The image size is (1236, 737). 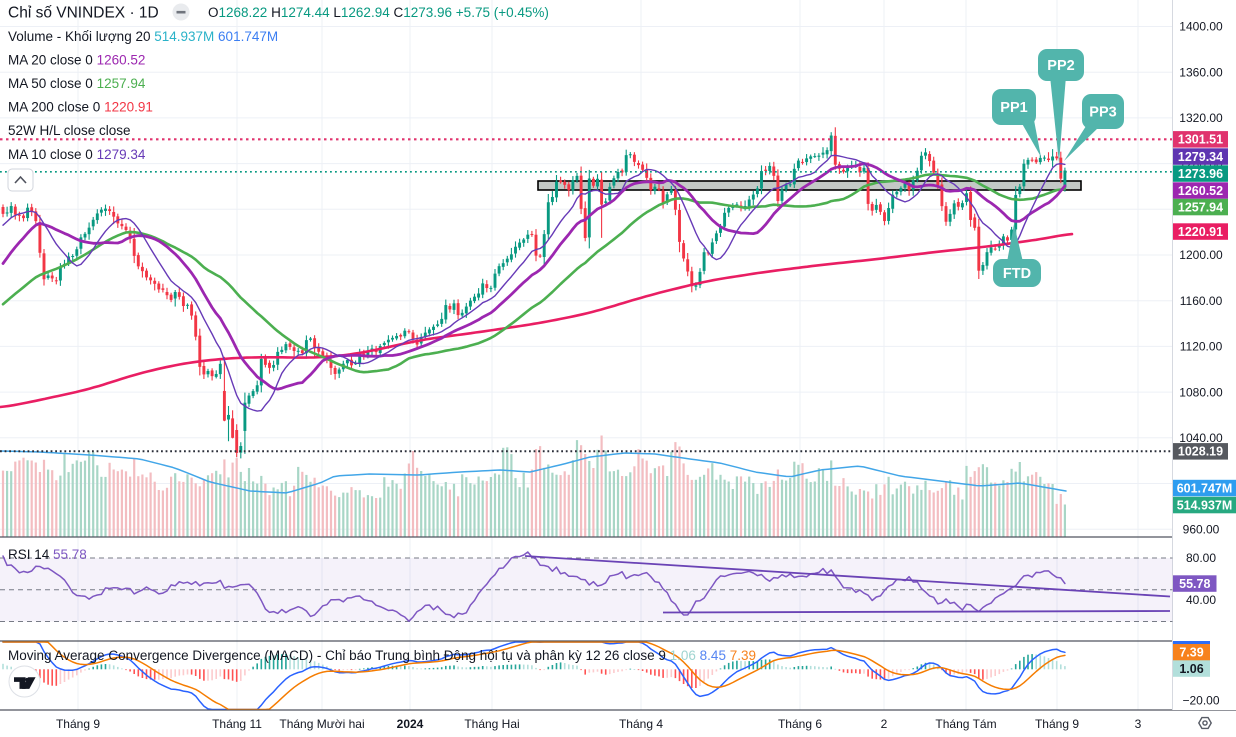 I want to click on svg-text: Tháng Mười hai, so click(x=321, y=724).